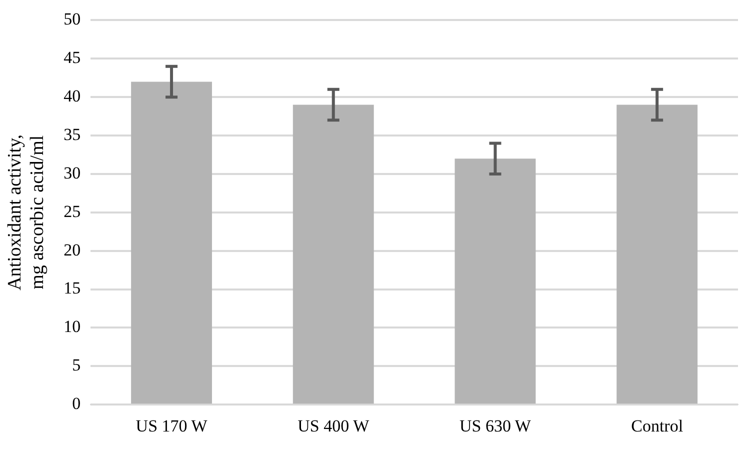  Describe the element at coordinates (72, 288) in the screenshot. I see `y-tick-label: 15` at that location.